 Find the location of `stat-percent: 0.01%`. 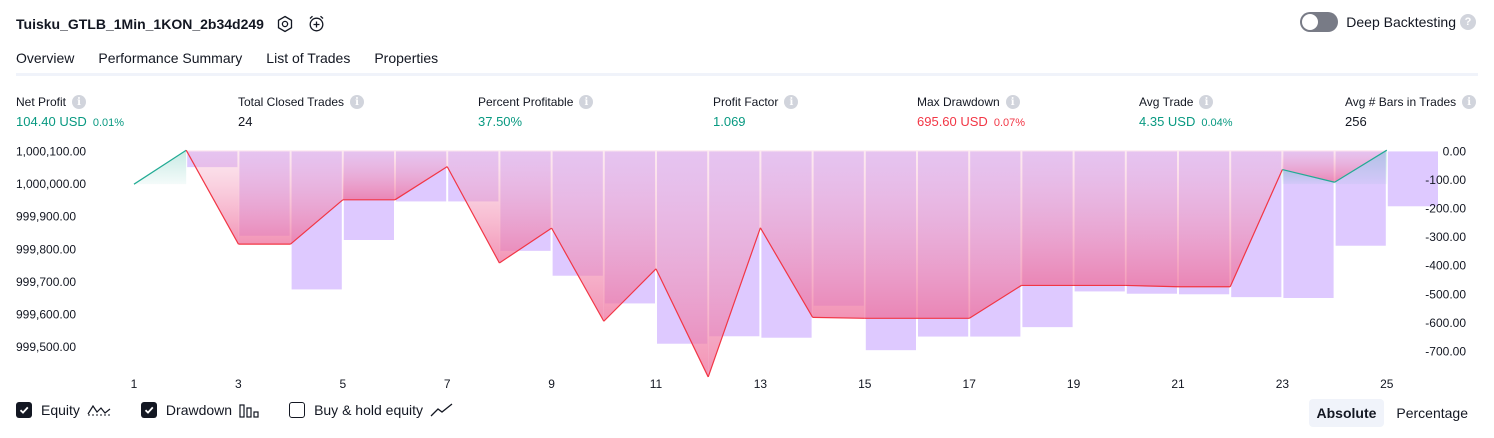

stat-percent: 0.01% is located at coordinates (108, 123).